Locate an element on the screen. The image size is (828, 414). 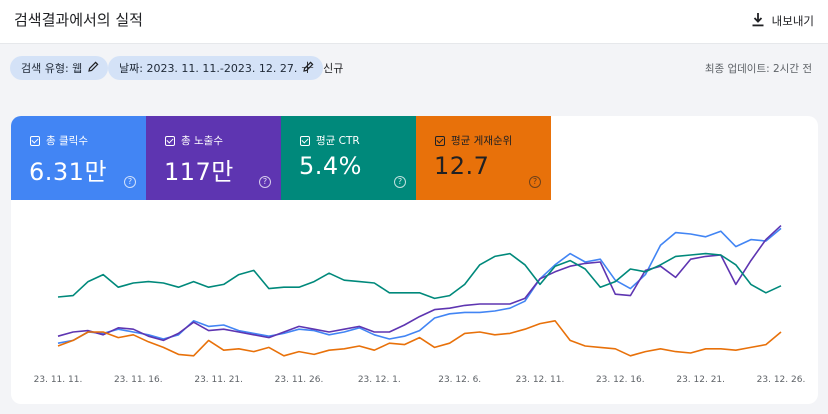
metric-label: 총 클릭수 is located at coordinates (67, 141).